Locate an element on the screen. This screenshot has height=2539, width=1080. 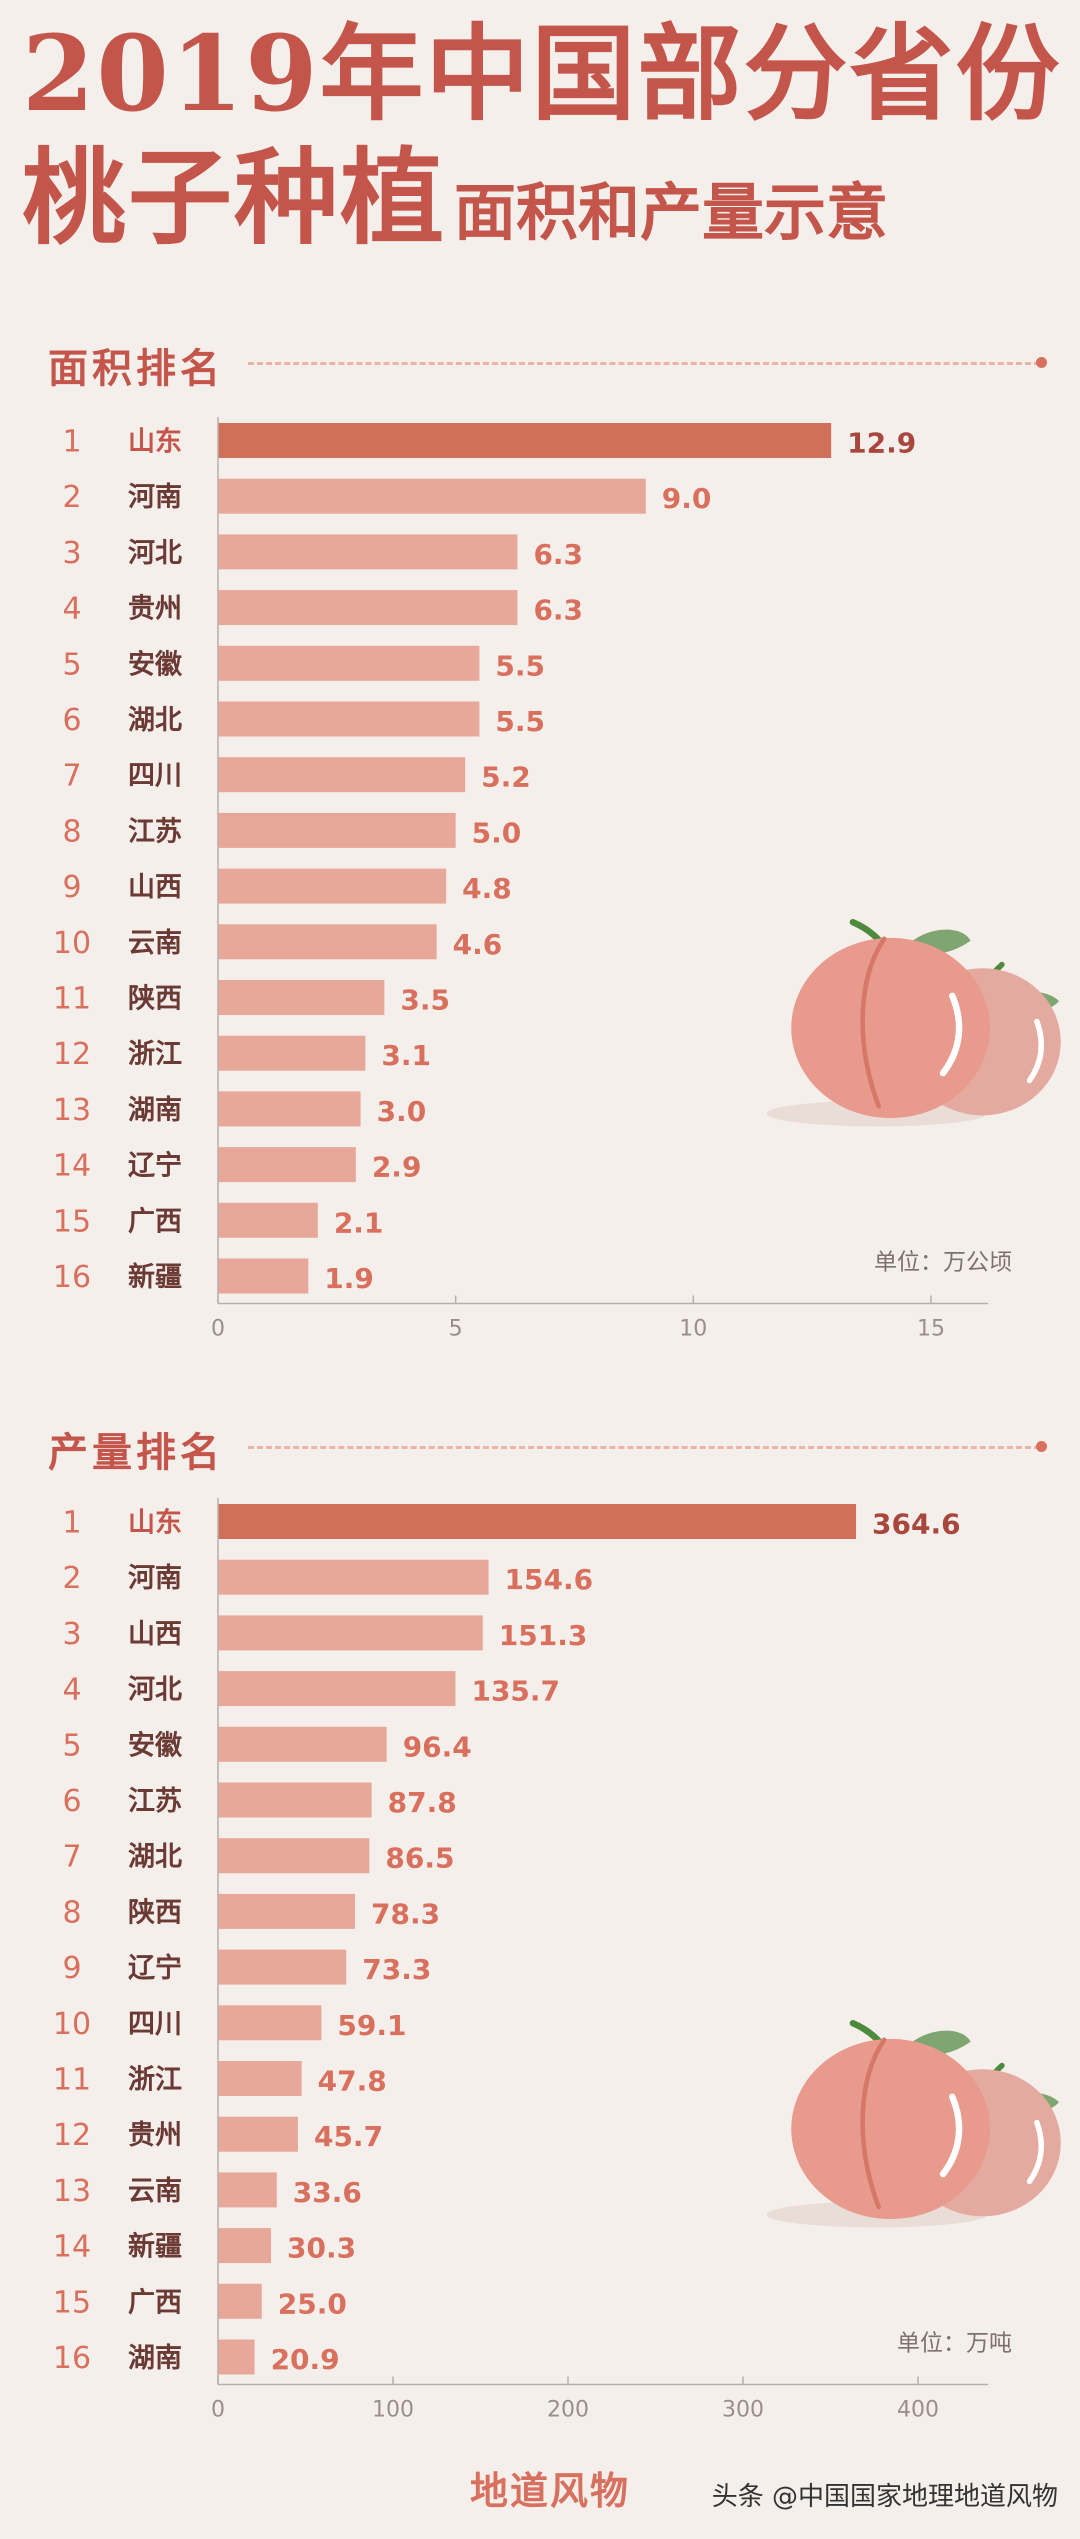
output-peach-illustration is located at coordinates (913, 2123).